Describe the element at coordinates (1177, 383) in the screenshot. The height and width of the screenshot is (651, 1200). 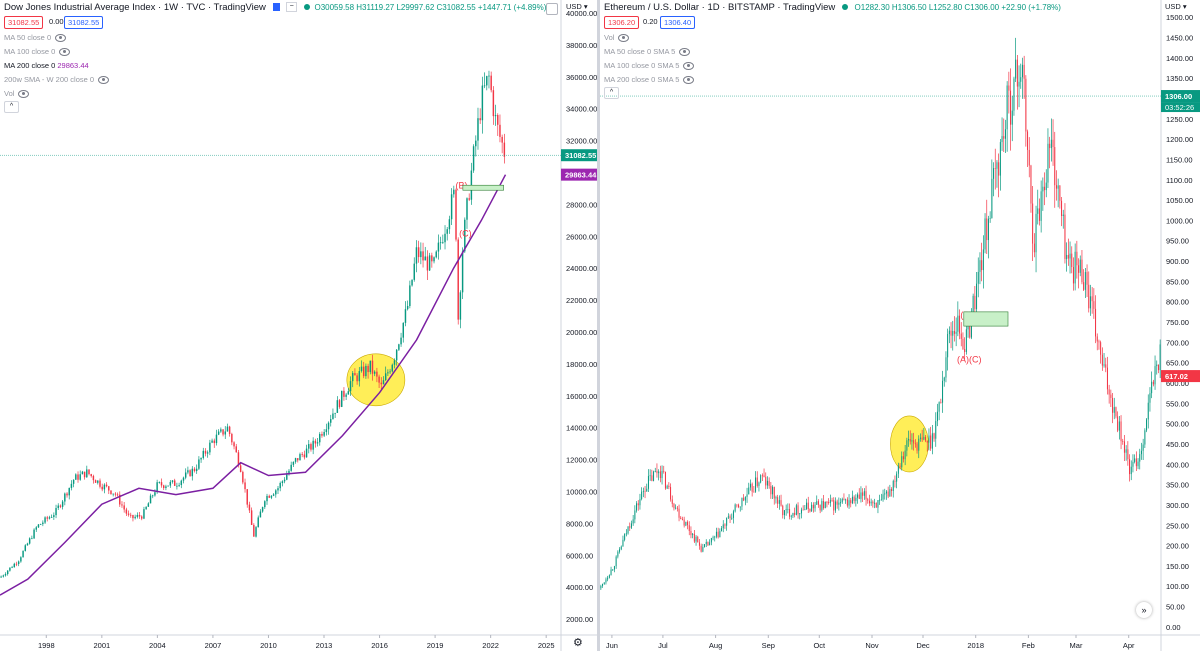
I see `y-tick-label: 600.00` at that location.